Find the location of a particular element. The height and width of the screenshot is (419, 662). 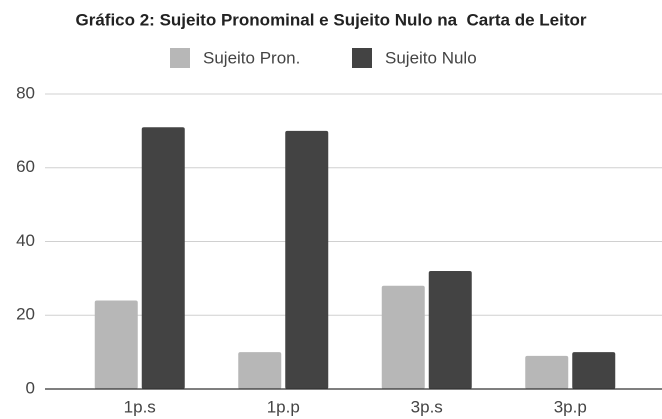

legend-label: Sujeito Pron. is located at coordinates (251, 57).